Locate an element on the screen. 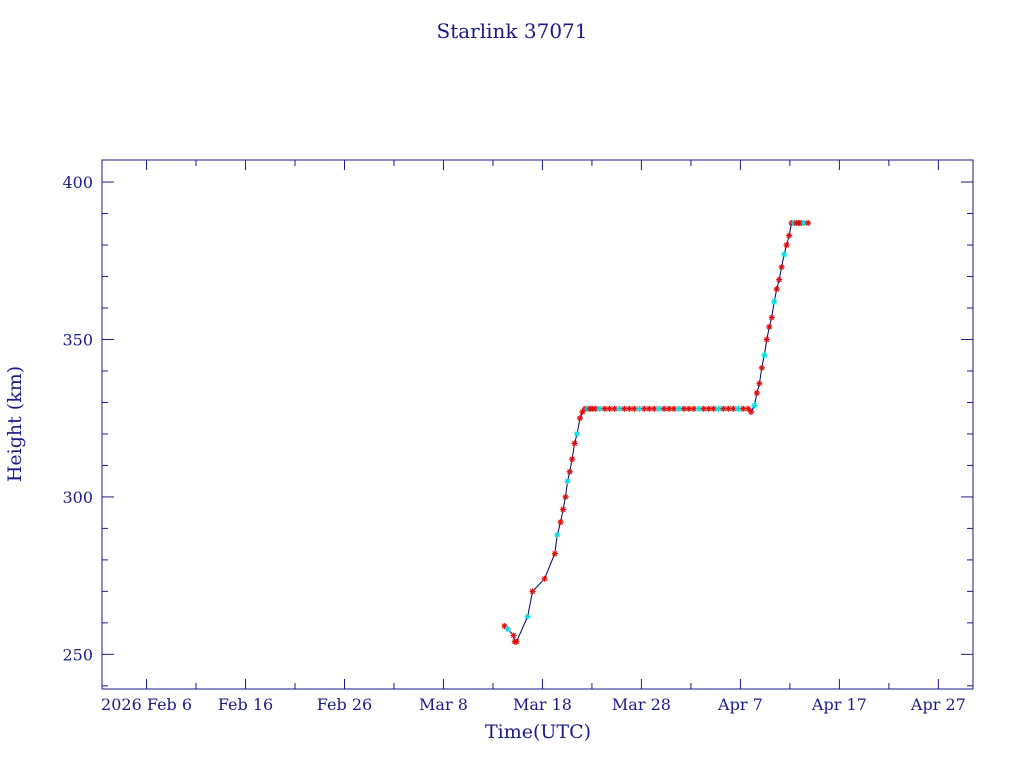 The width and height of the screenshot is (1024, 768). x-tick-label: Mar 28 is located at coordinates (641, 704).